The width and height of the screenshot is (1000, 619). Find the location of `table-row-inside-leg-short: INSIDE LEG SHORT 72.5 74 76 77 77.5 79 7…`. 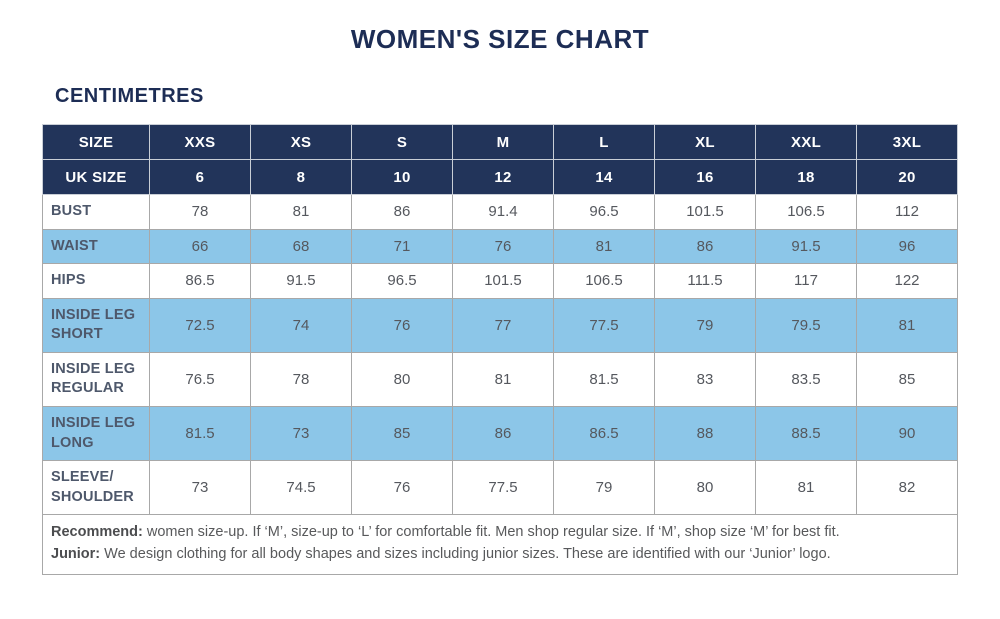

table-row-inside-leg-short: INSIDE LEG SHORT 72.5 74 76 77 77.5 79 7… is located at coordinates (500, 325).